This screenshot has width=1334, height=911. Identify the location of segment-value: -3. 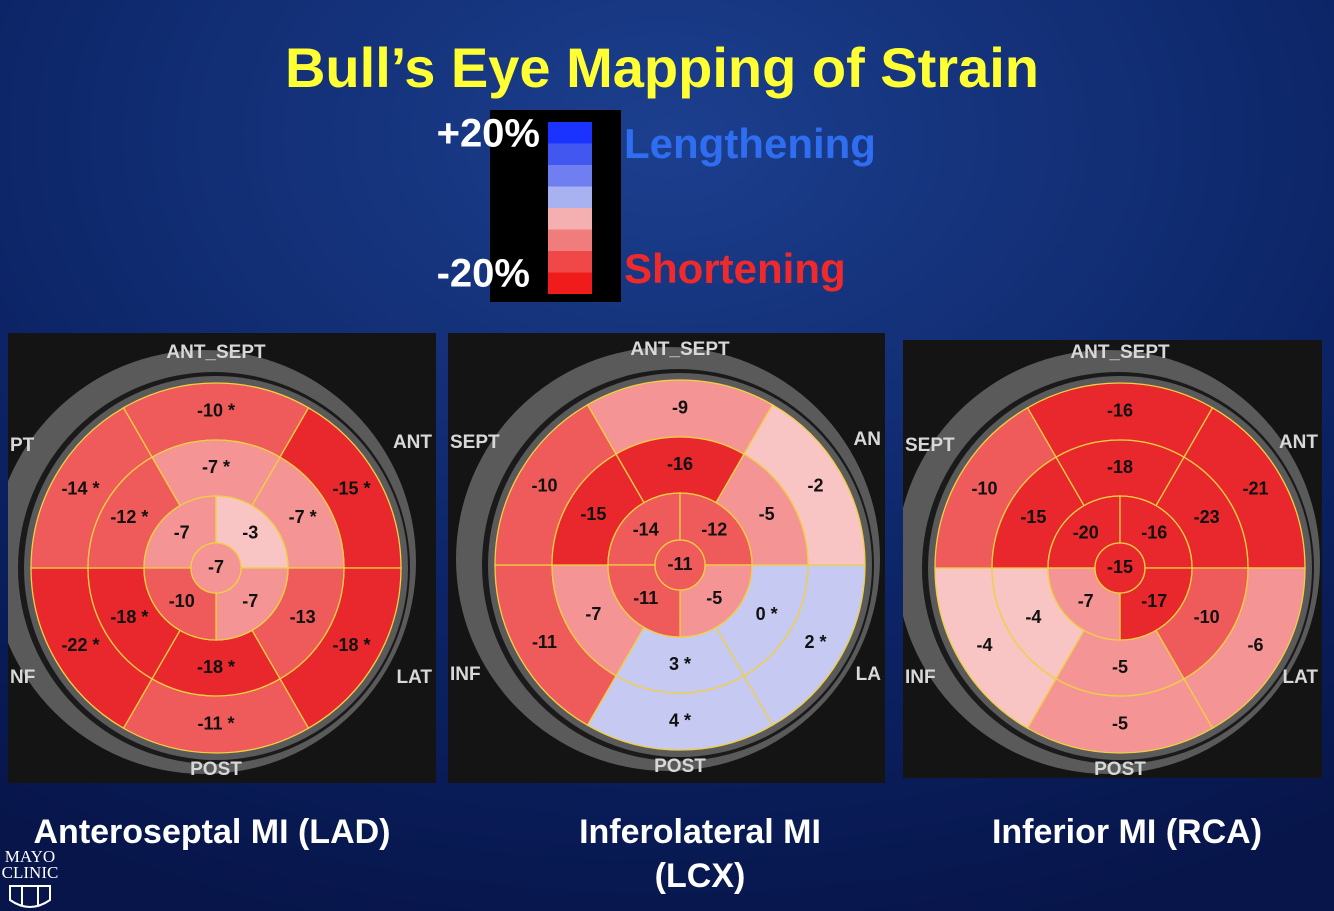
(250, 532).